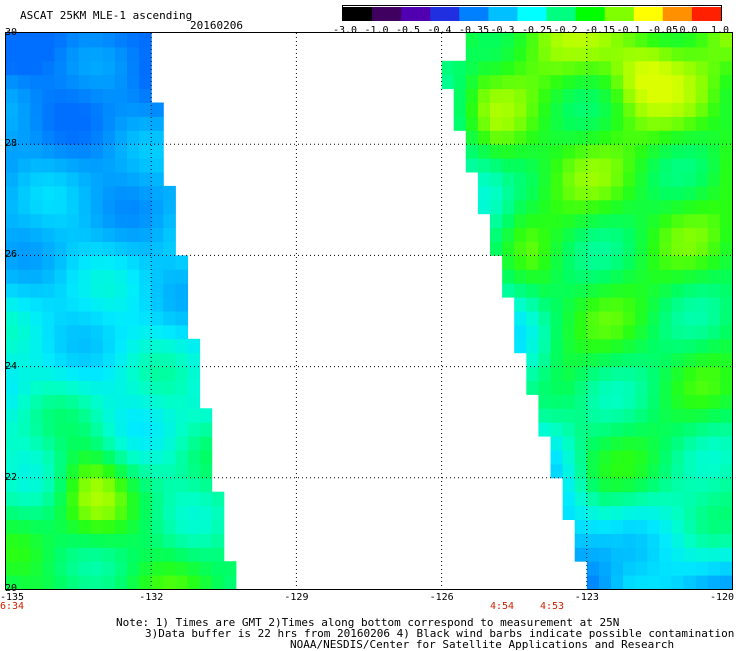  I want to click on product-title: ASCAT 25KM MLE-1 ascending, so click(106, 15).